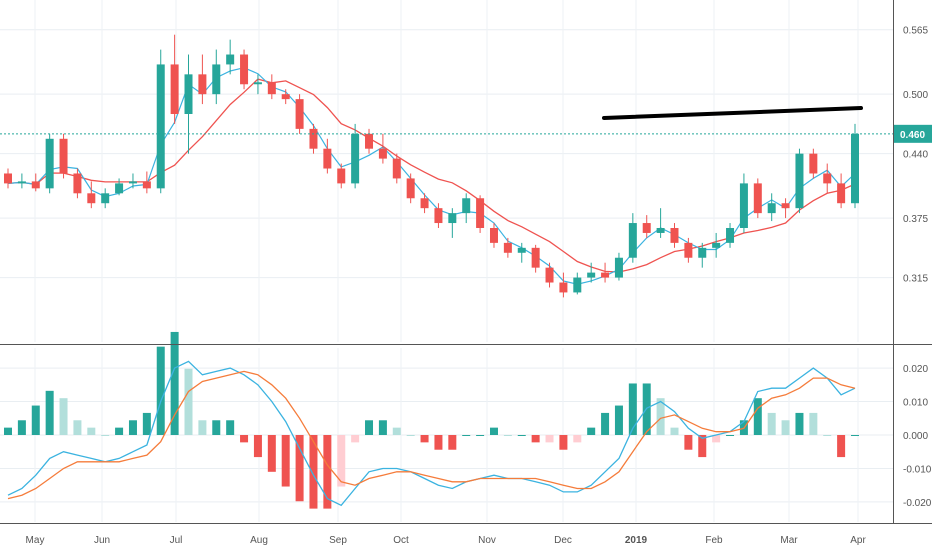 This screenshot has width=932, height=555. Describe the element at coordinates (259, 540) in the screenshot. I see `x-axis-label: Aug` at that location.